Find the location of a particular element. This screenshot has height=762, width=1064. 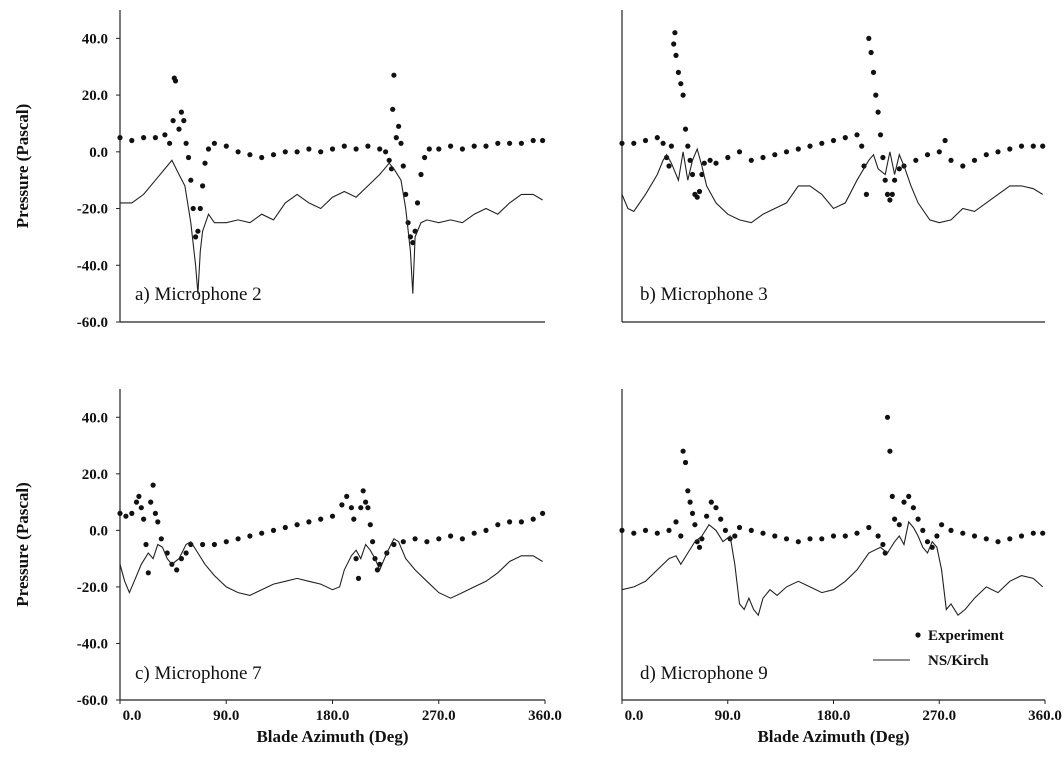

x-tick-label: 180.0 is located at coordinates (834, 716).